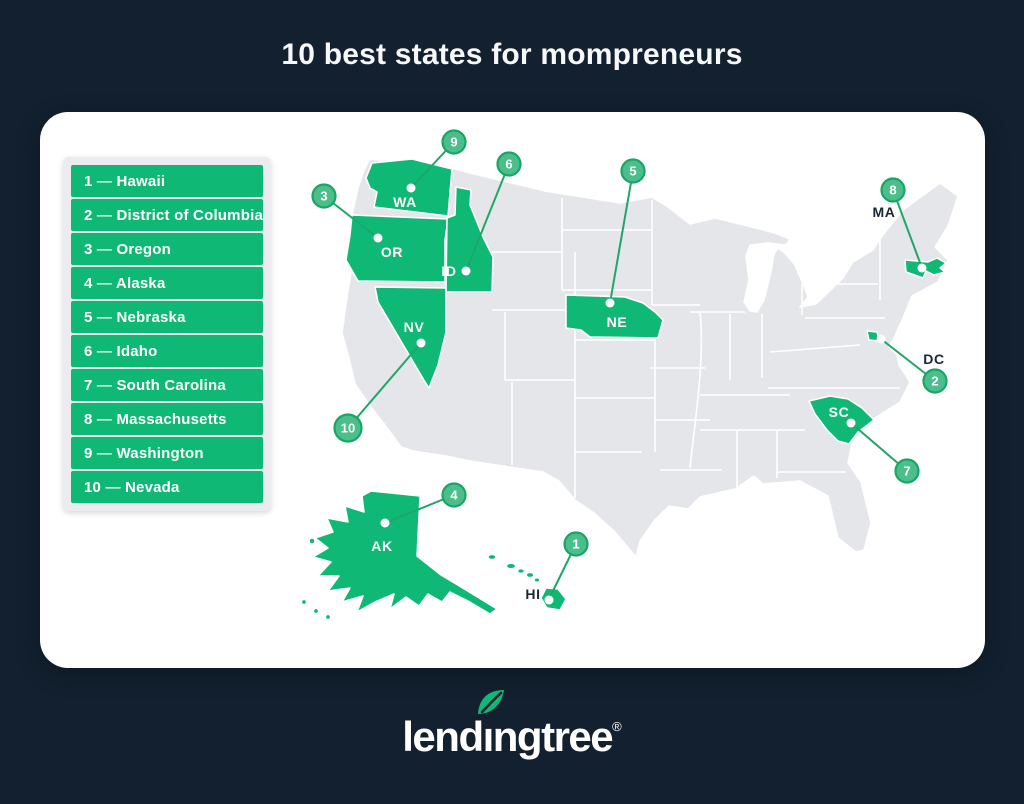  I want to click on legend-item-label: 1 — Hawaii, so click(125, 181).